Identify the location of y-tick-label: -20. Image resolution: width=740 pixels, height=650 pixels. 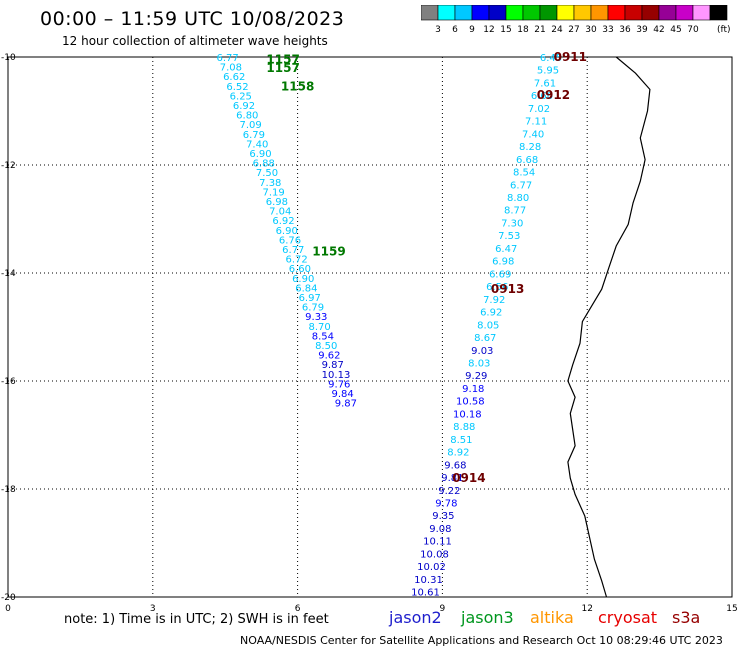
(8, 598).